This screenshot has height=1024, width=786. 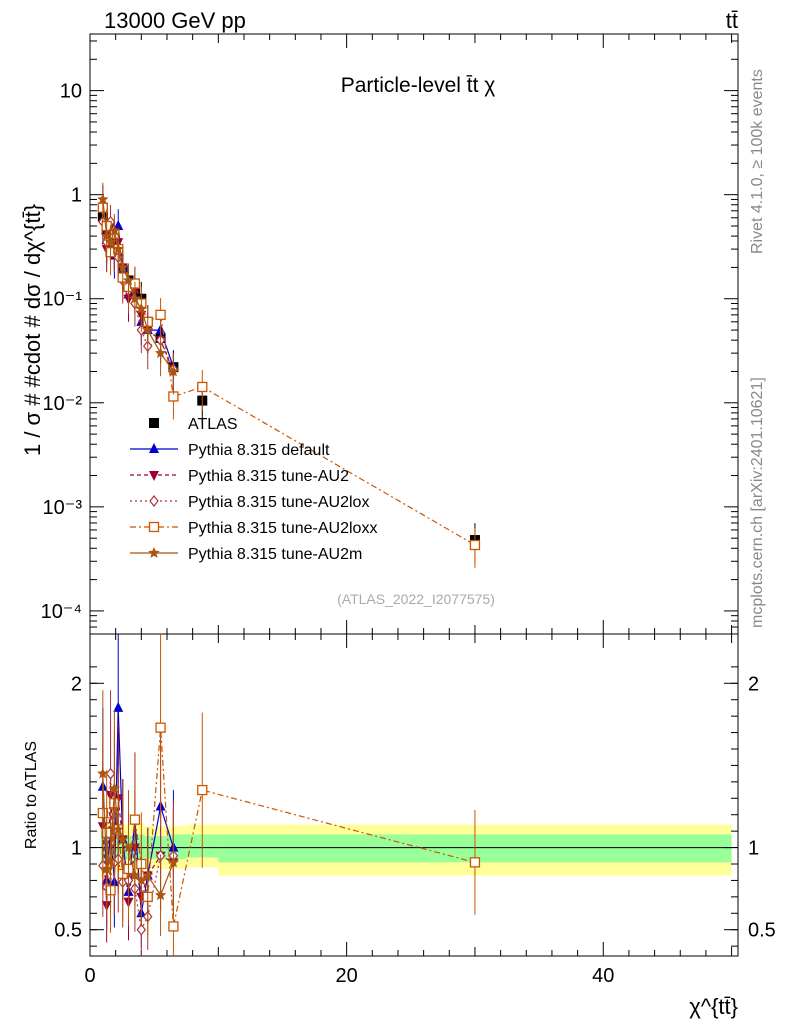 I want to click on legend-label: Pythia 8.315 tune-AU2, so click(x=268, y=476).